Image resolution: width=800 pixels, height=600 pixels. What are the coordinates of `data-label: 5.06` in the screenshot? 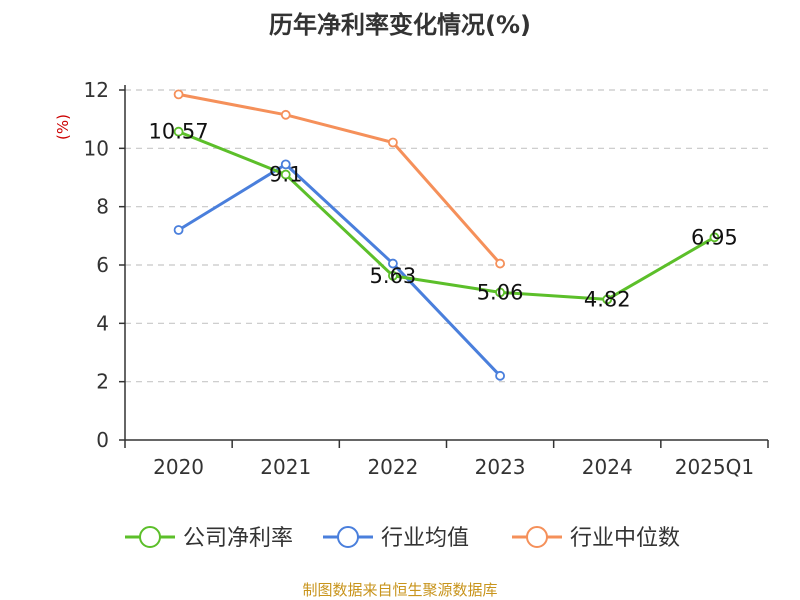 It's located at (500, 292).